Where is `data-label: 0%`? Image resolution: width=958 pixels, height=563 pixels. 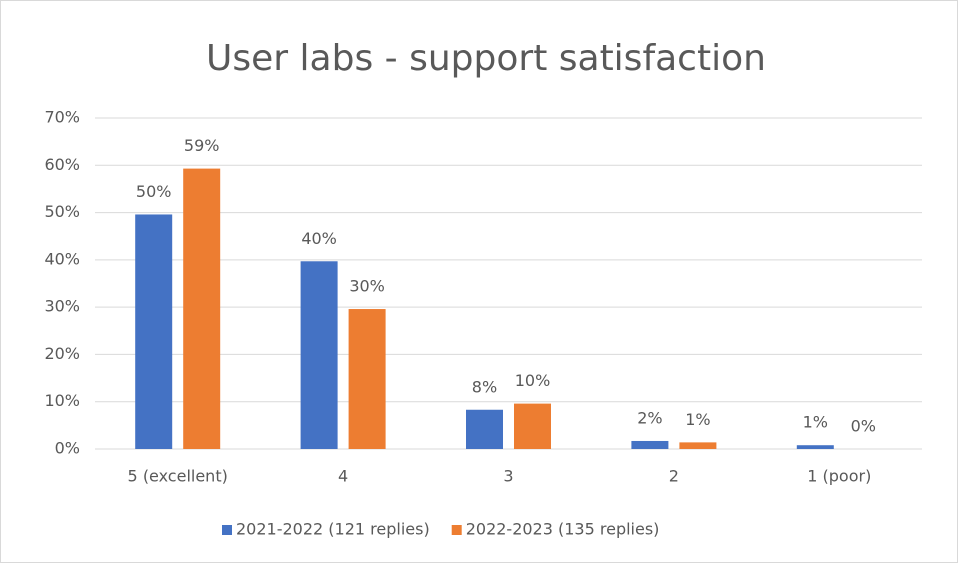 data-label: 0% is located at coordinates (863, 426).